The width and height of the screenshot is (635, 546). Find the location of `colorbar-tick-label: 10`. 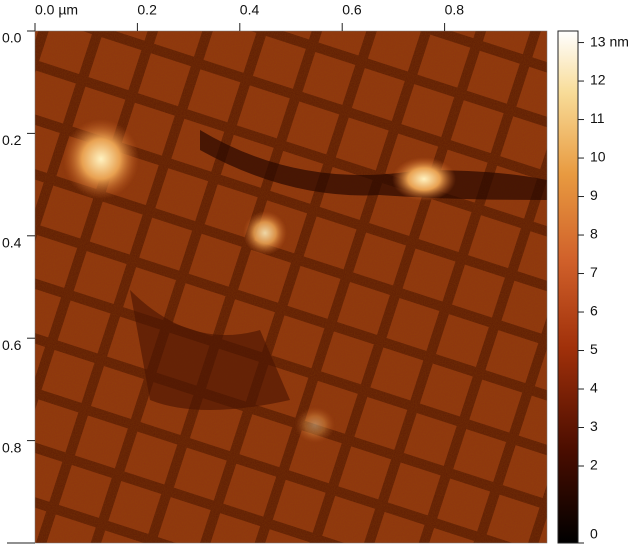

colorbar-tick-label: 10 is located at coordinates (598, 157).